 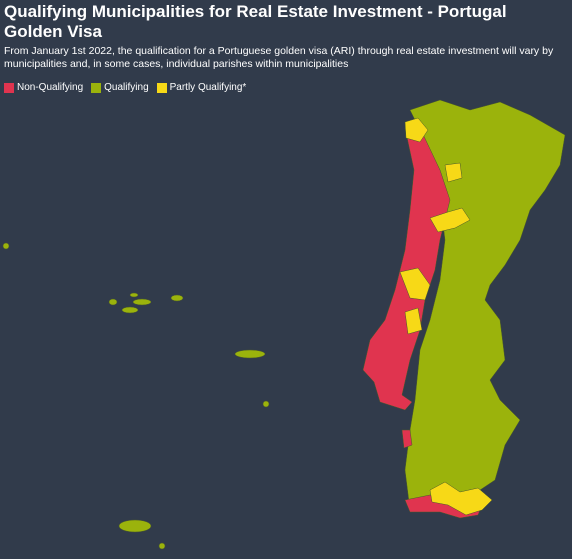 I want to click on azores-flores, so click(x=6, y=246).